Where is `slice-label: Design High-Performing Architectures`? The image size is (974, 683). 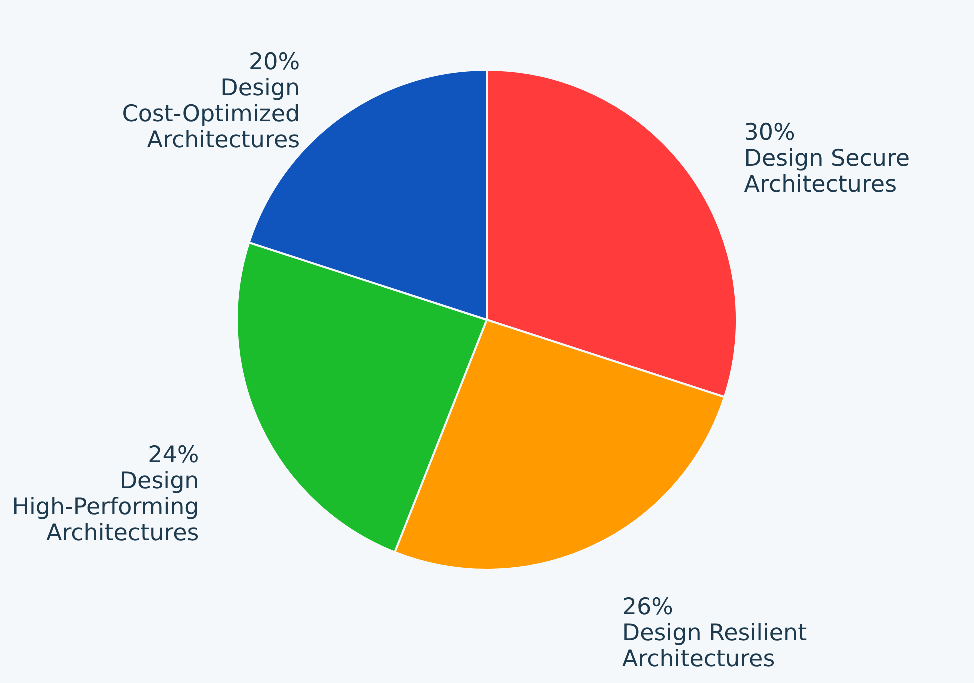
slice-label: Design High-Performing Architectures is located at coordinates (106, 507).